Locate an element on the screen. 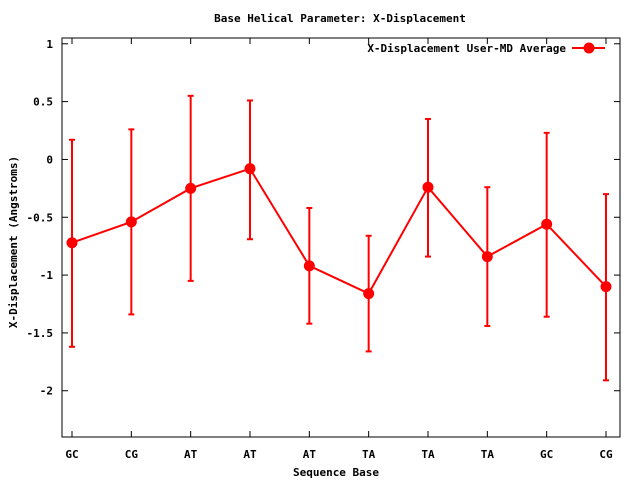 The image size is (640, 480). y-axis-label: X-Displacement (Angstroms) is located at coordinates (13, 242).